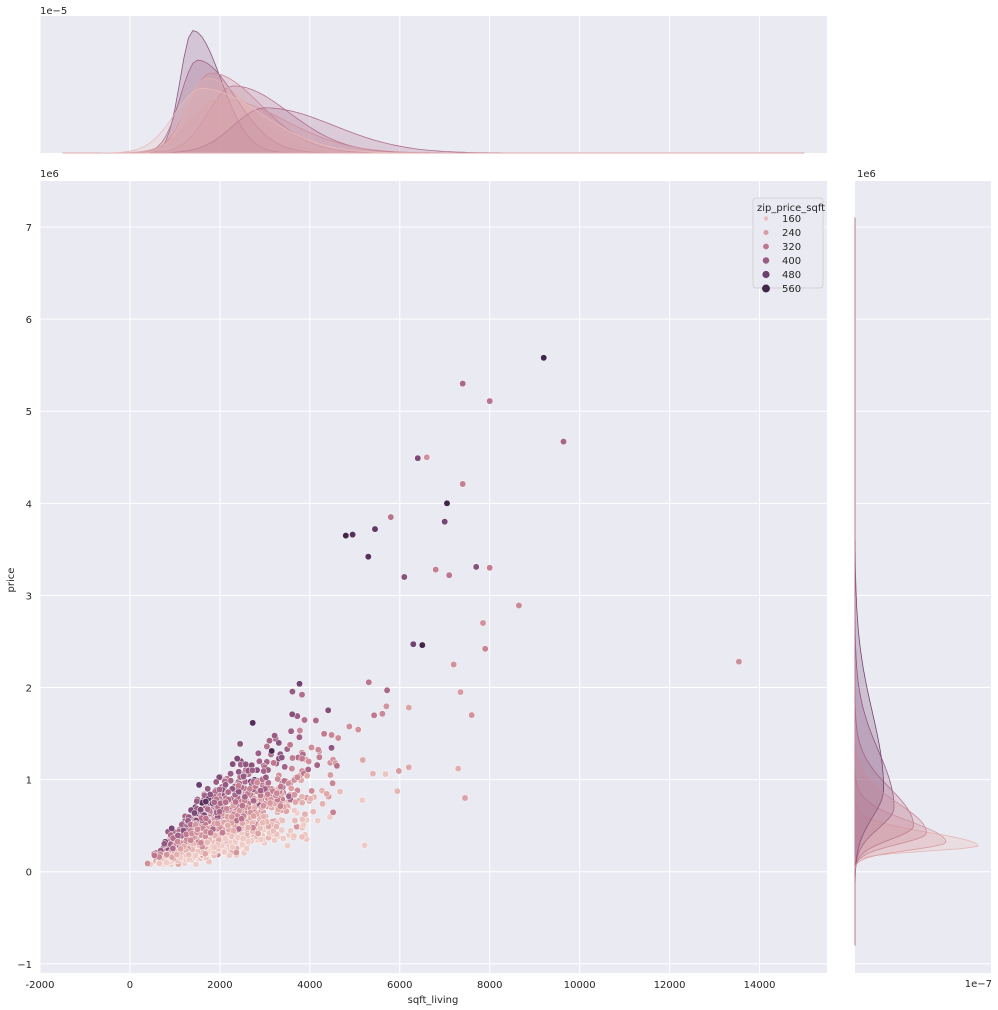 This screenshot has width=998, height=1010. I want to click on legend-marker, so click(766, 218).